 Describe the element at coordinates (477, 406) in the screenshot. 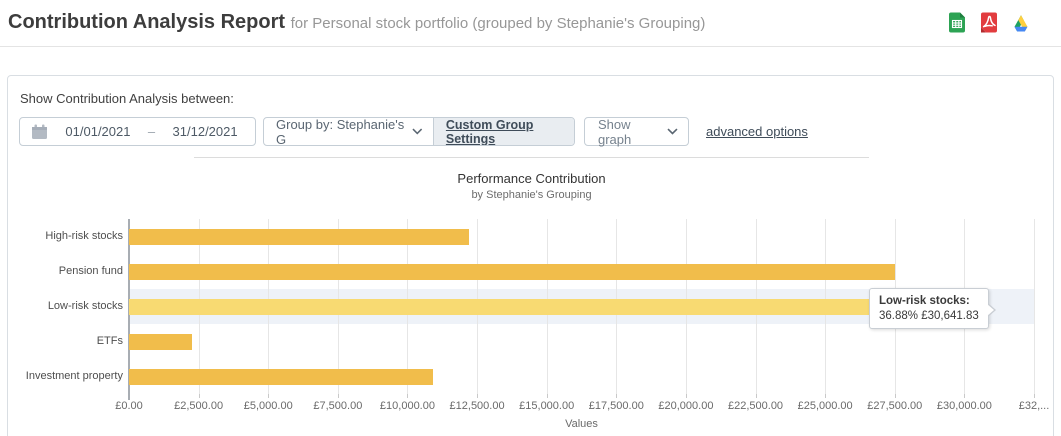

I see `x-tick-label: £12,500.00` at that location.